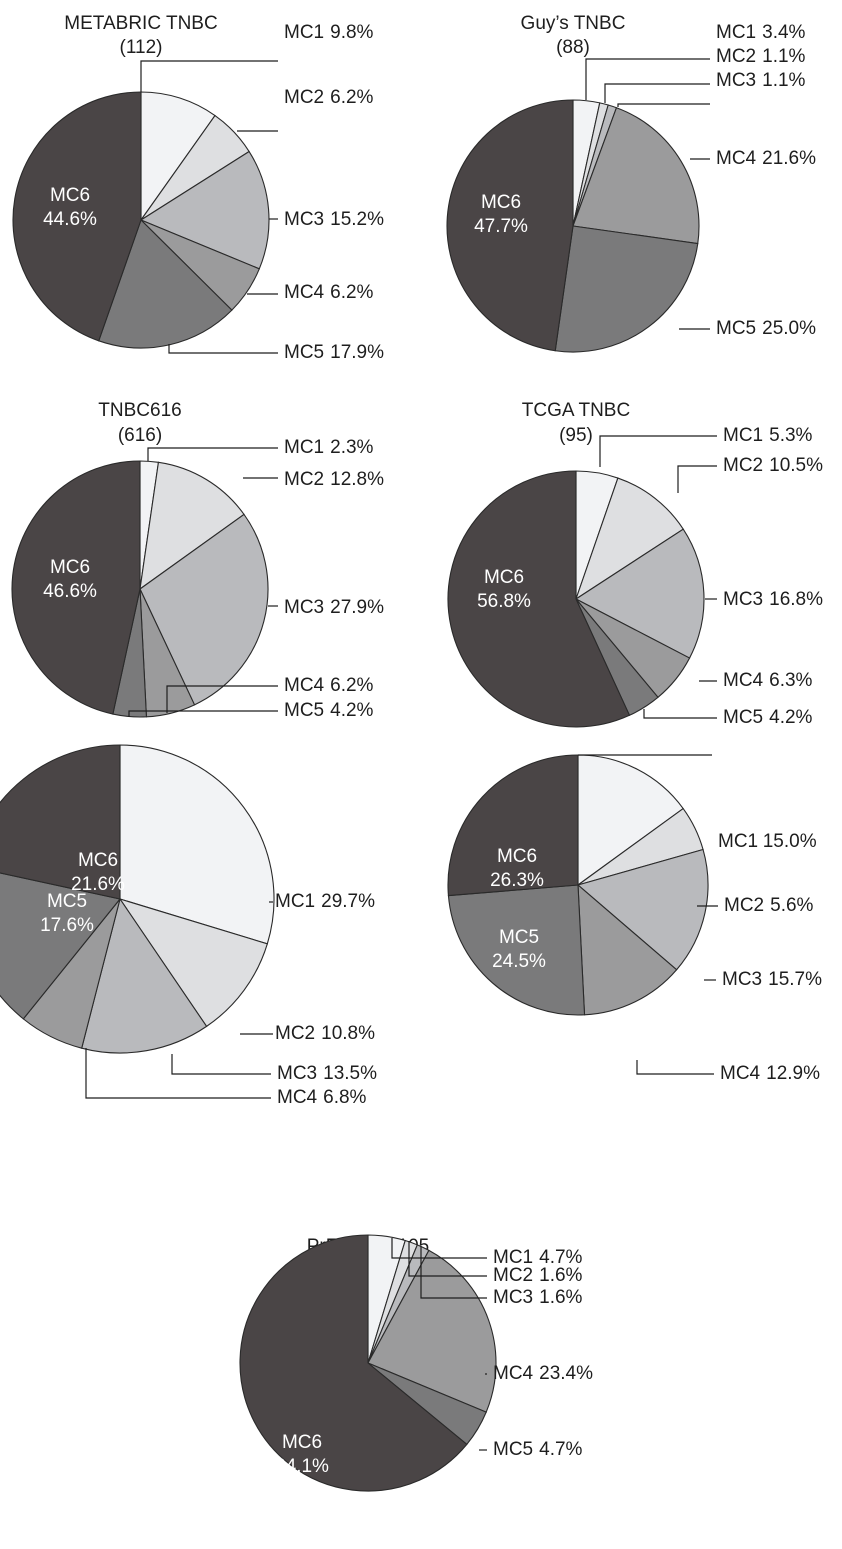  I want to click on slice-label-mc3: MC3 27.9%, so click(334, 607).